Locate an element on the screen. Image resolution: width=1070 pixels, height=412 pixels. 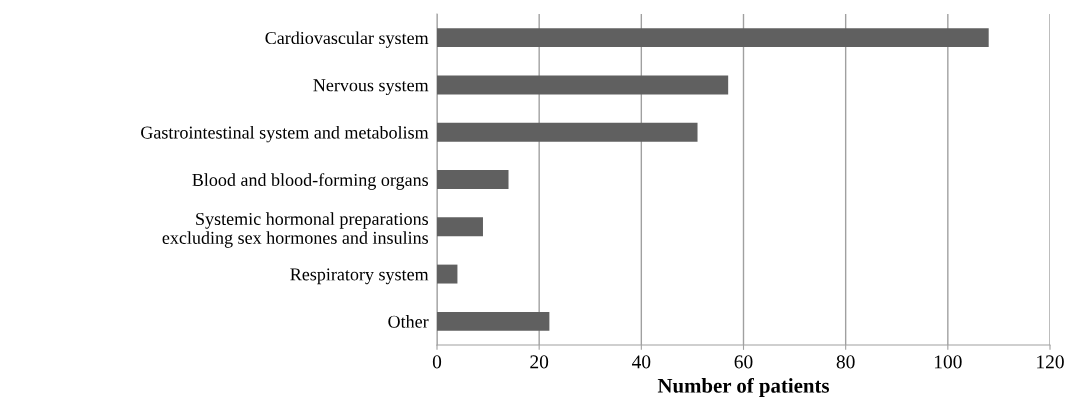
x-tick-label: 40 is located at coordinates (641, 362).